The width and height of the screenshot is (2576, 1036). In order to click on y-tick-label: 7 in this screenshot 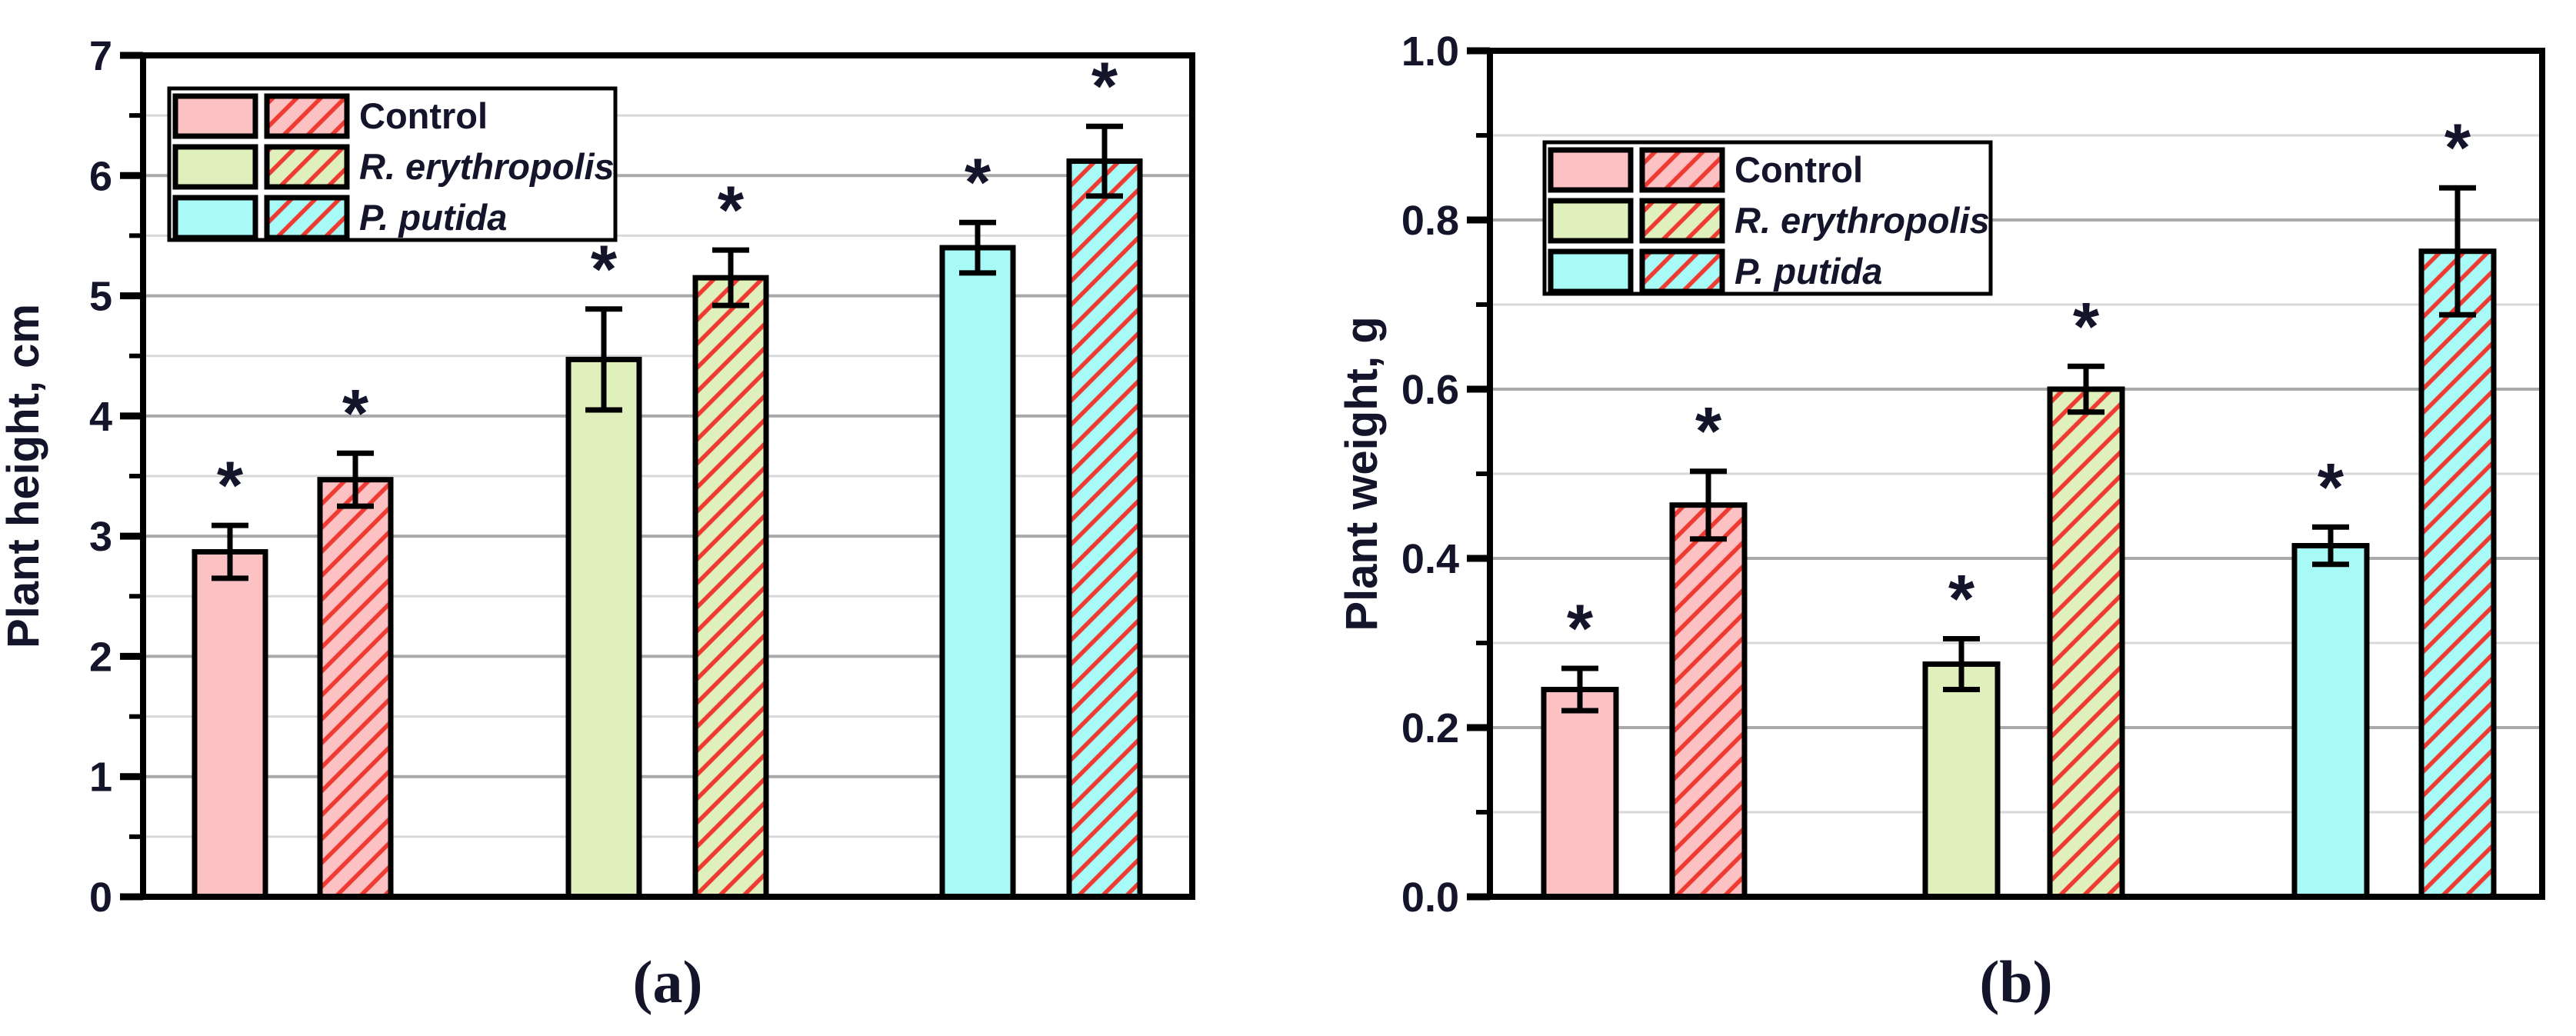, I will do `click(100, 56)`.